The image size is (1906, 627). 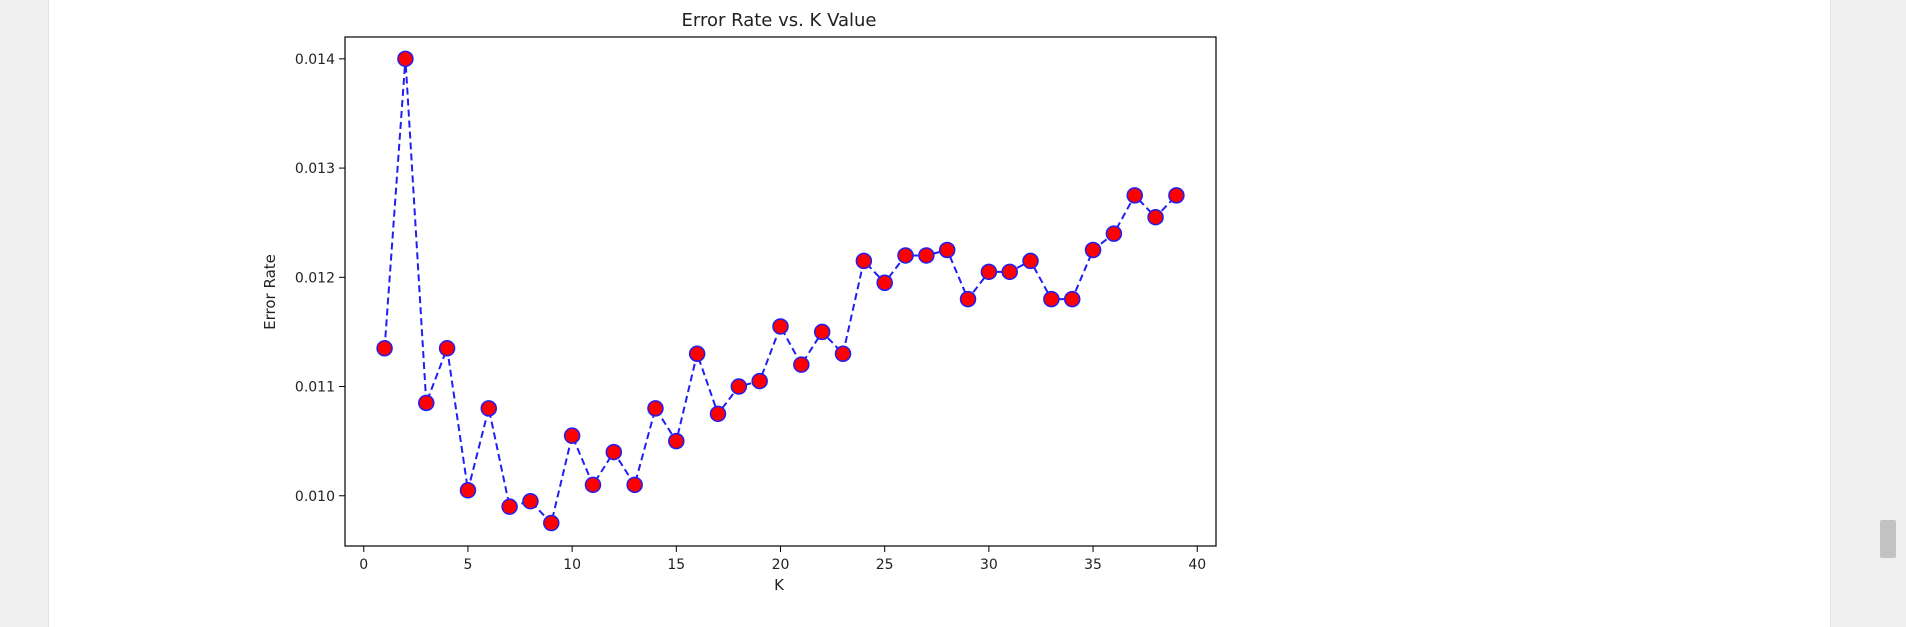 What do you see at coordinates (315, 388) in the screenshot?
I see `y-tick-label: 0.011` at bounding box center [315, 388].